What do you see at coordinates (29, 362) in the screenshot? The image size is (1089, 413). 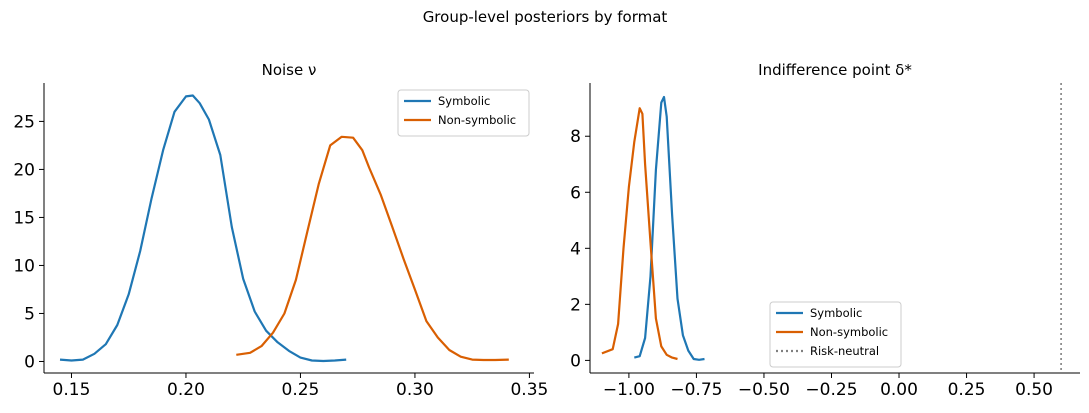 I see `noise-ytick-label: 0` at bounding box center [29, 362].